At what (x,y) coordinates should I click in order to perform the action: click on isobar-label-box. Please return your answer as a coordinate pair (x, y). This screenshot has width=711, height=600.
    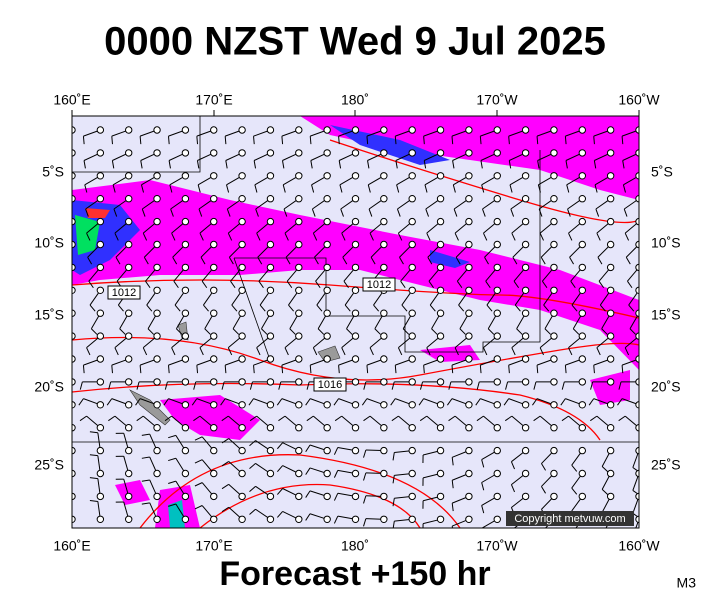
    Looking at the image, I should click on (379, 284).